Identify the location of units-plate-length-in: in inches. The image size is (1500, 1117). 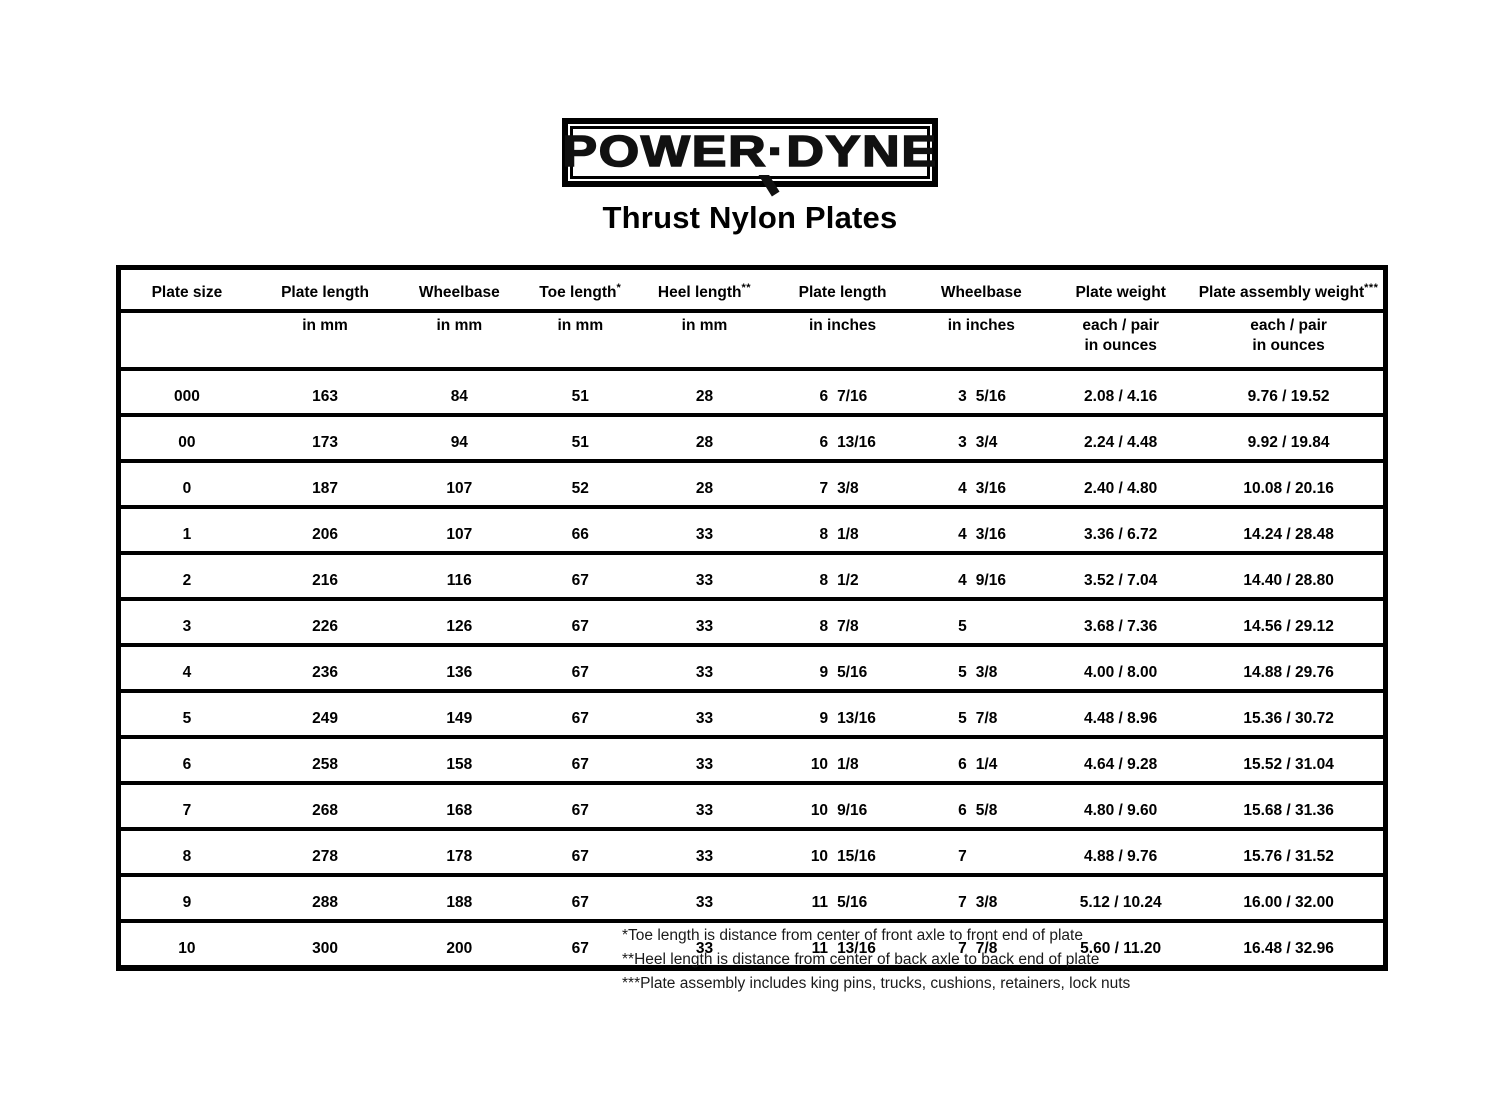
(842, 341).